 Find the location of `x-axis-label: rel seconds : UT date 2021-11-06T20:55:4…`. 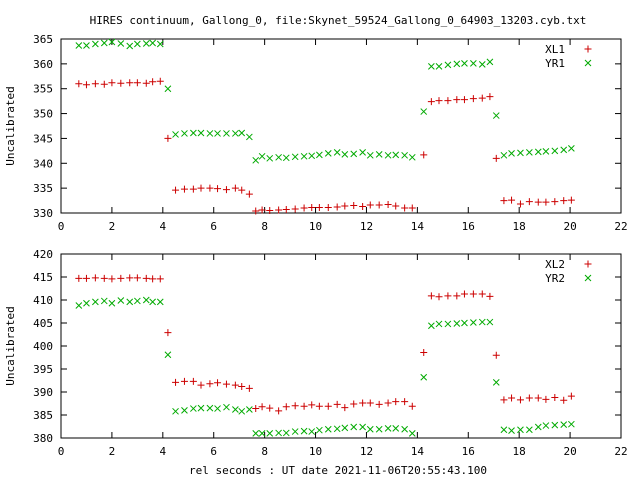

x-axis-label: rel seconds : UT date 2021-11-06T20:55:4… is located at coordinates (338, 470).